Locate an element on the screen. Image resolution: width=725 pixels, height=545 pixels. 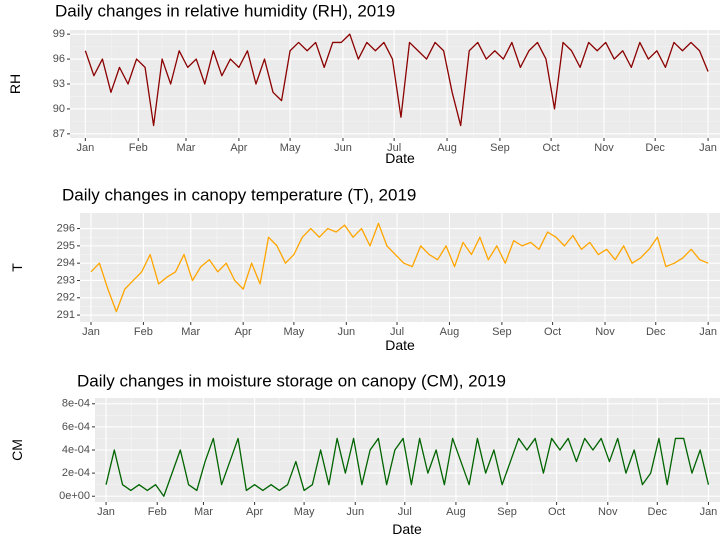
y-tick-label: 292 is located at coordinates (66, 298).